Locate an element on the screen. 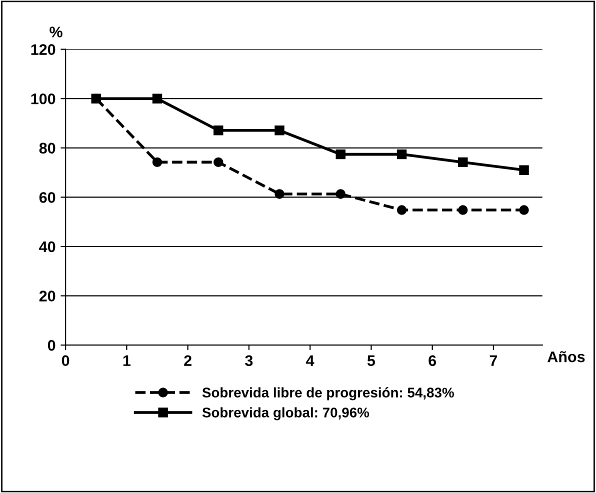 The width and height of the screenshot is (596, 493). y-tick-label: 120 is located at coordinates (43, 49).